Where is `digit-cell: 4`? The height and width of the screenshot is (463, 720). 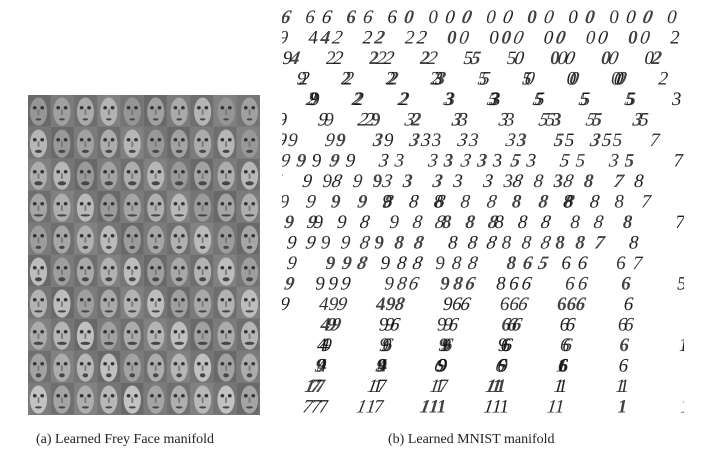 digit-cell: 4 is located at coordinates (382, 366).